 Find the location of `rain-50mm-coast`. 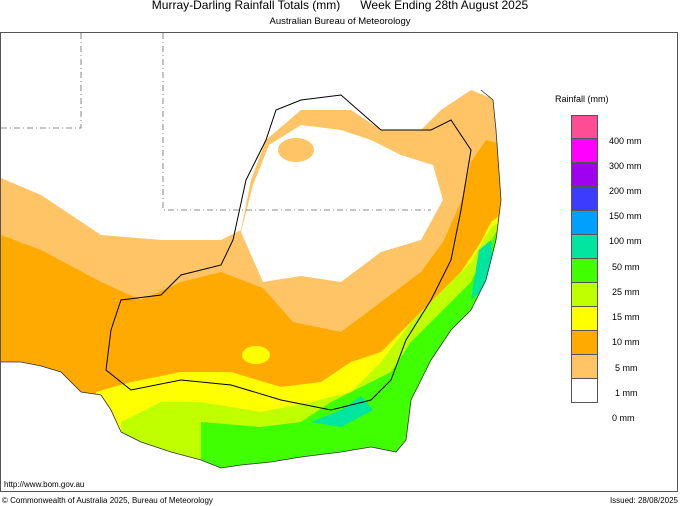

rain-50mm-coast is located at coordinates (482, 270).